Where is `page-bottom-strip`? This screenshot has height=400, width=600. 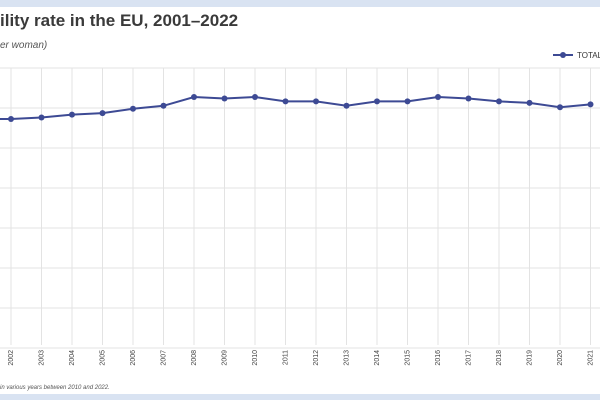 page-bottom-strip is located at coordinates (300, 397).